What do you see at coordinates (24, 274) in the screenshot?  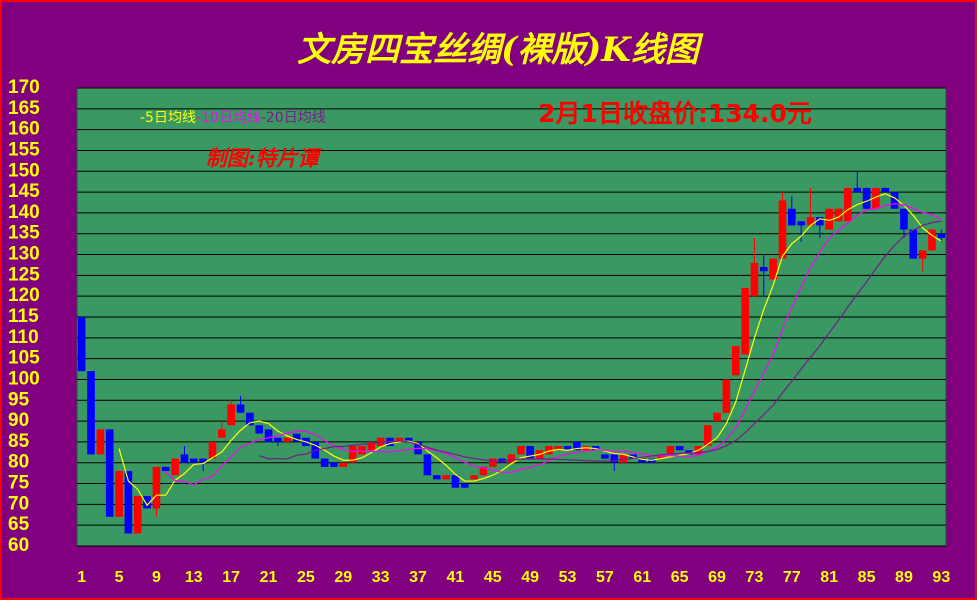 I see `y-tick-label: 125` at bounding box center [24, 274].